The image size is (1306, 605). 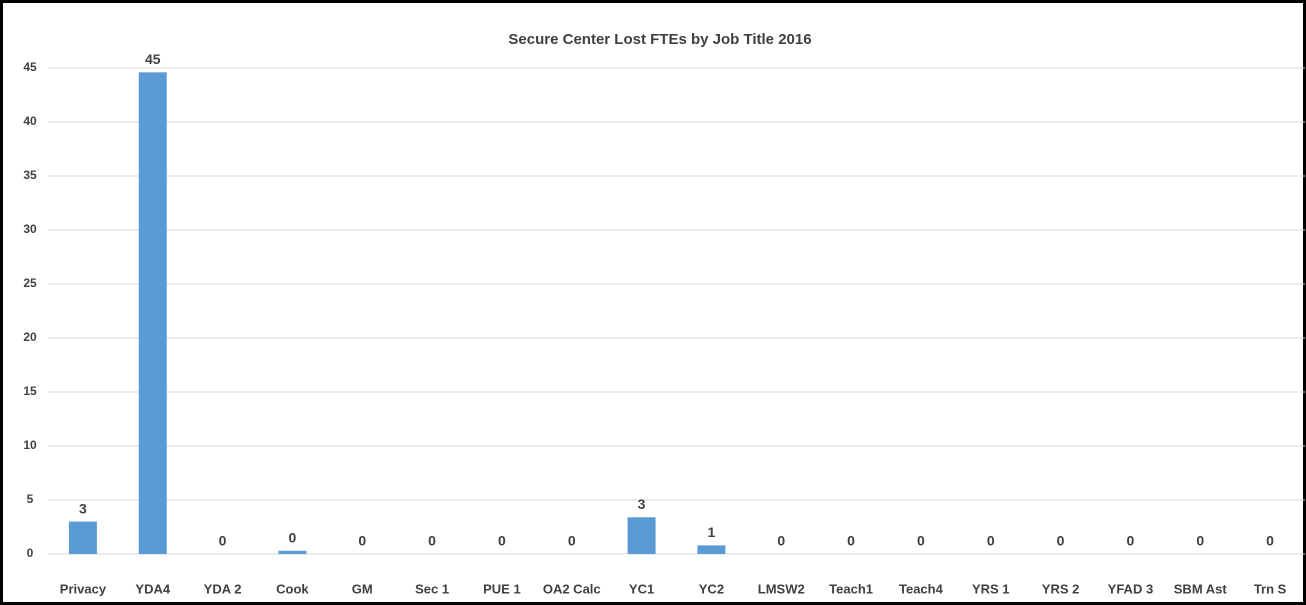 What do you see at coordinates (572, 588) in the screenshot?
I see `x-tick-label: OA2 Calc` at bounding box center [572, 588].